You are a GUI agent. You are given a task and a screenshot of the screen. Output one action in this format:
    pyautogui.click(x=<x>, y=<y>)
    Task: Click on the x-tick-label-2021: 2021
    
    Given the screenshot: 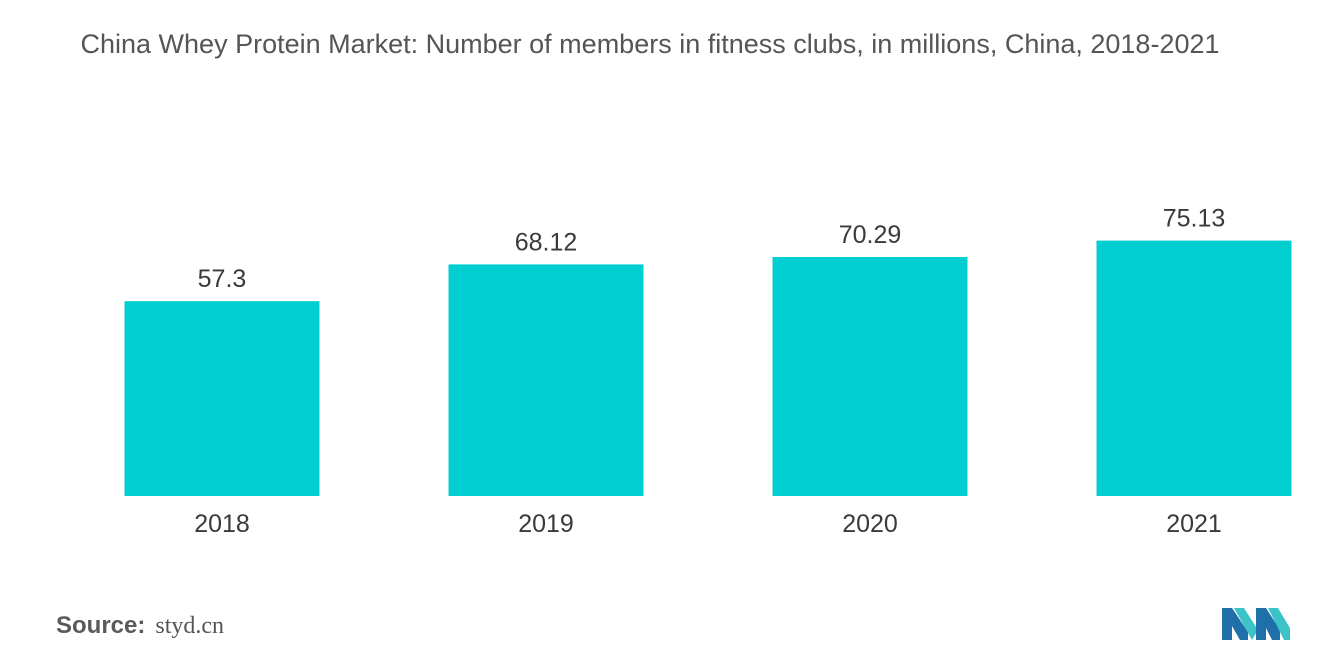 What is the action you would take?
    pyautogui.click(x=1194, y=524)
    